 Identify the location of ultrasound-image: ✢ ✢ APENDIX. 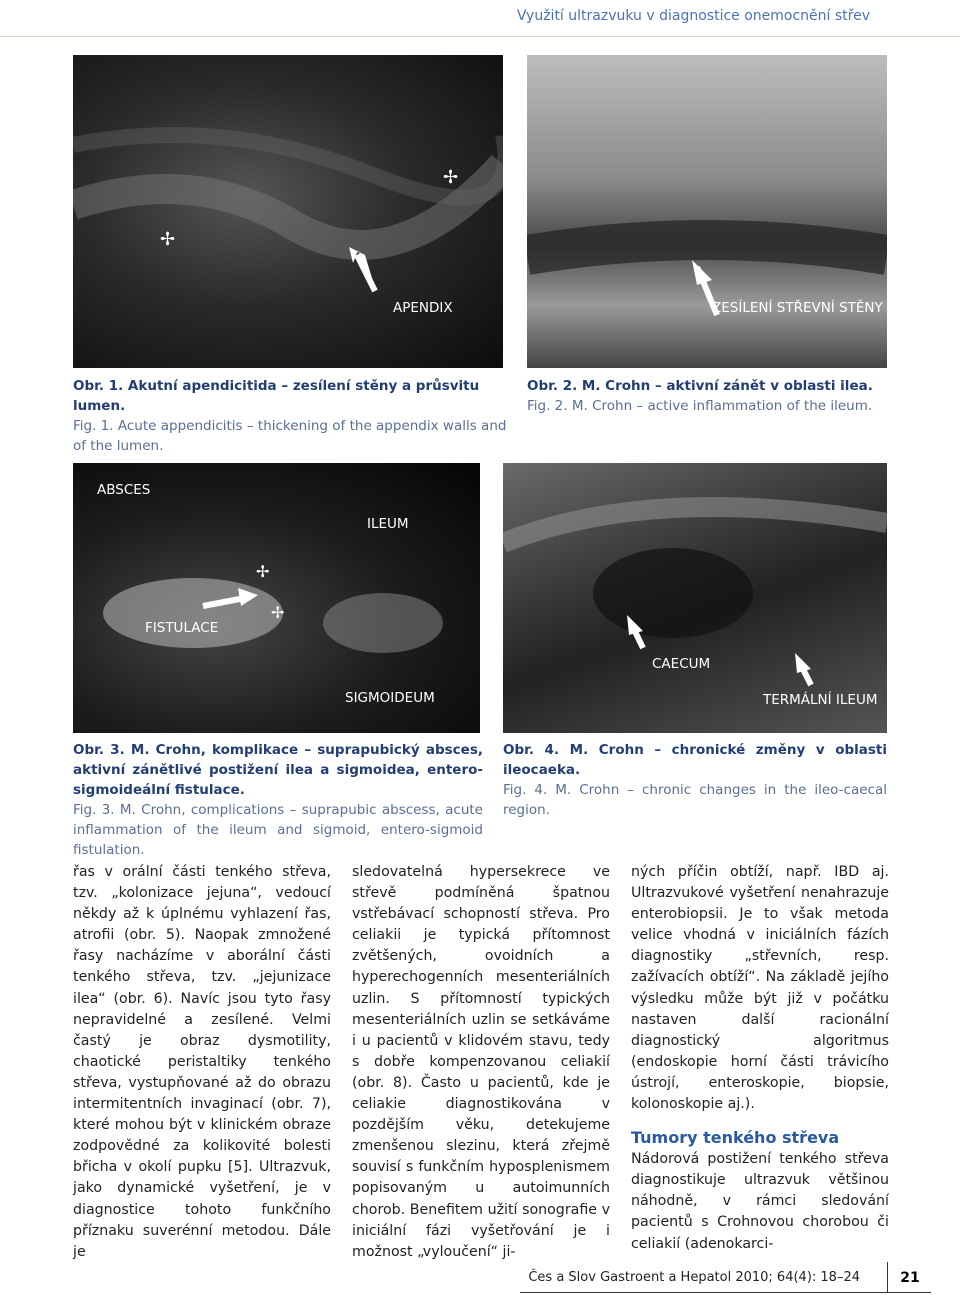
(288, 211).